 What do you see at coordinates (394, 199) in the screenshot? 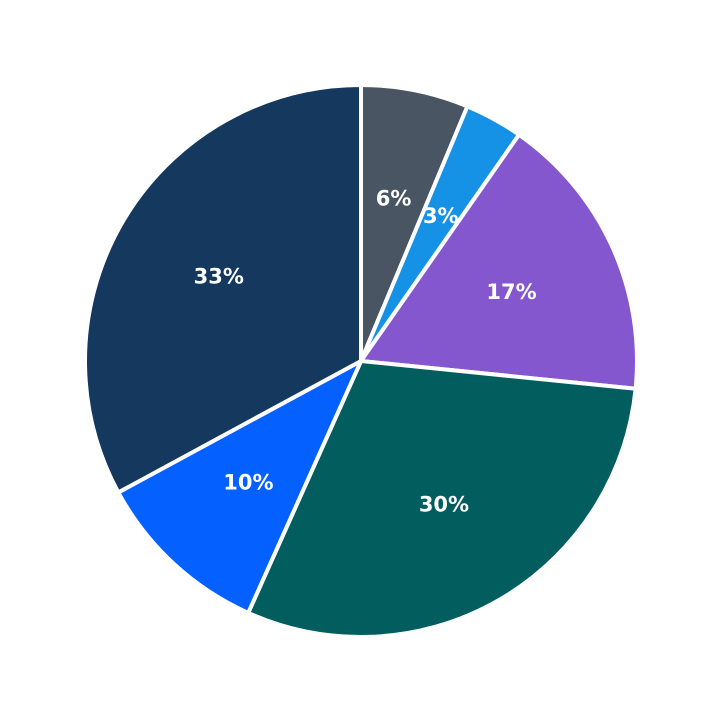
I see `slice-label: 6%` at bounding box center [394, 199].